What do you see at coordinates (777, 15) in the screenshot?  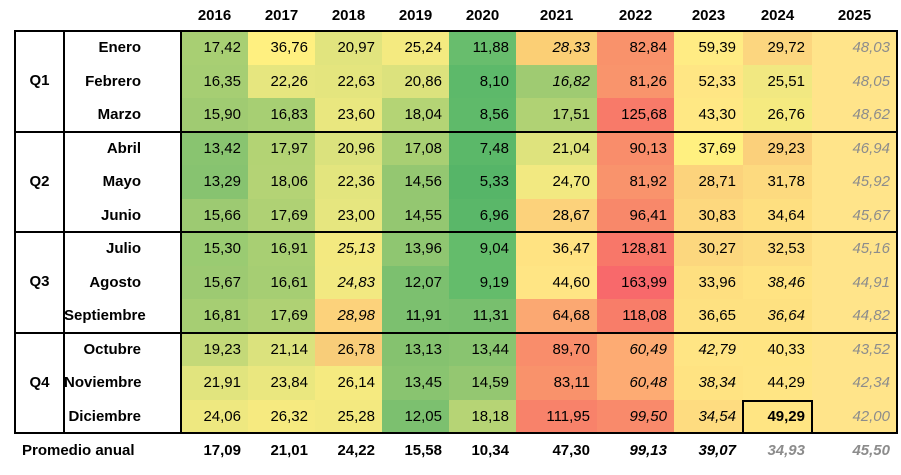 I see `year-header: 2024` at bounding box center [777, 15].